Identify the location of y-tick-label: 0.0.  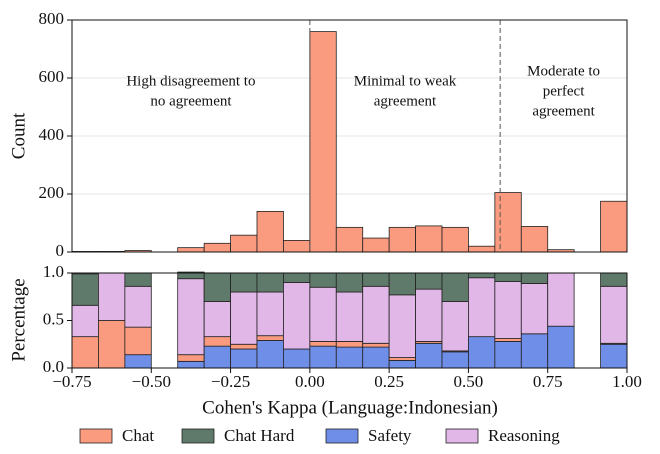
(53, 366).